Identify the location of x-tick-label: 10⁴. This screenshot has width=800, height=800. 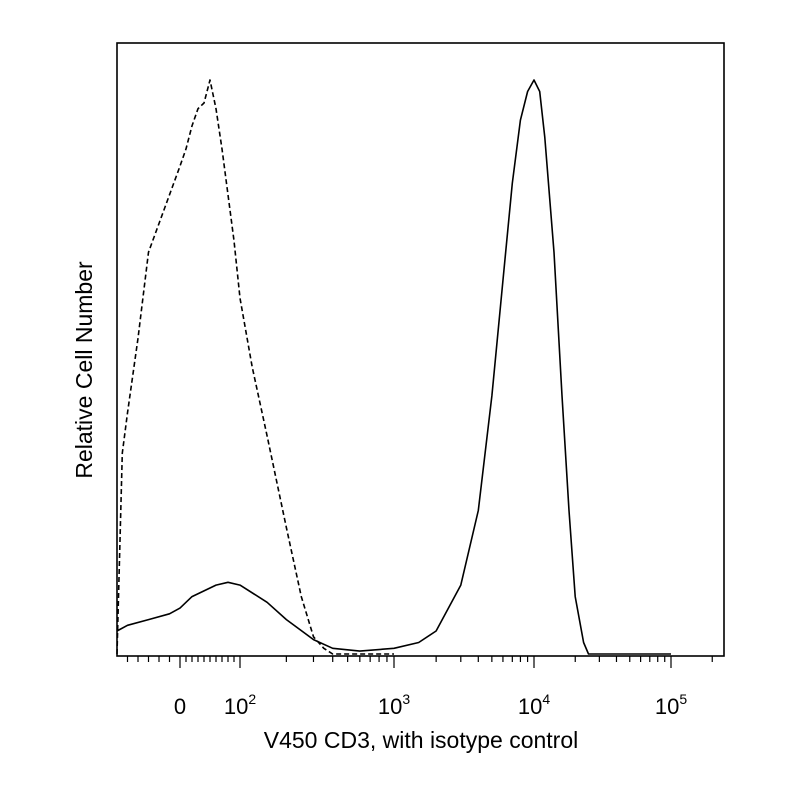
(534, 705).